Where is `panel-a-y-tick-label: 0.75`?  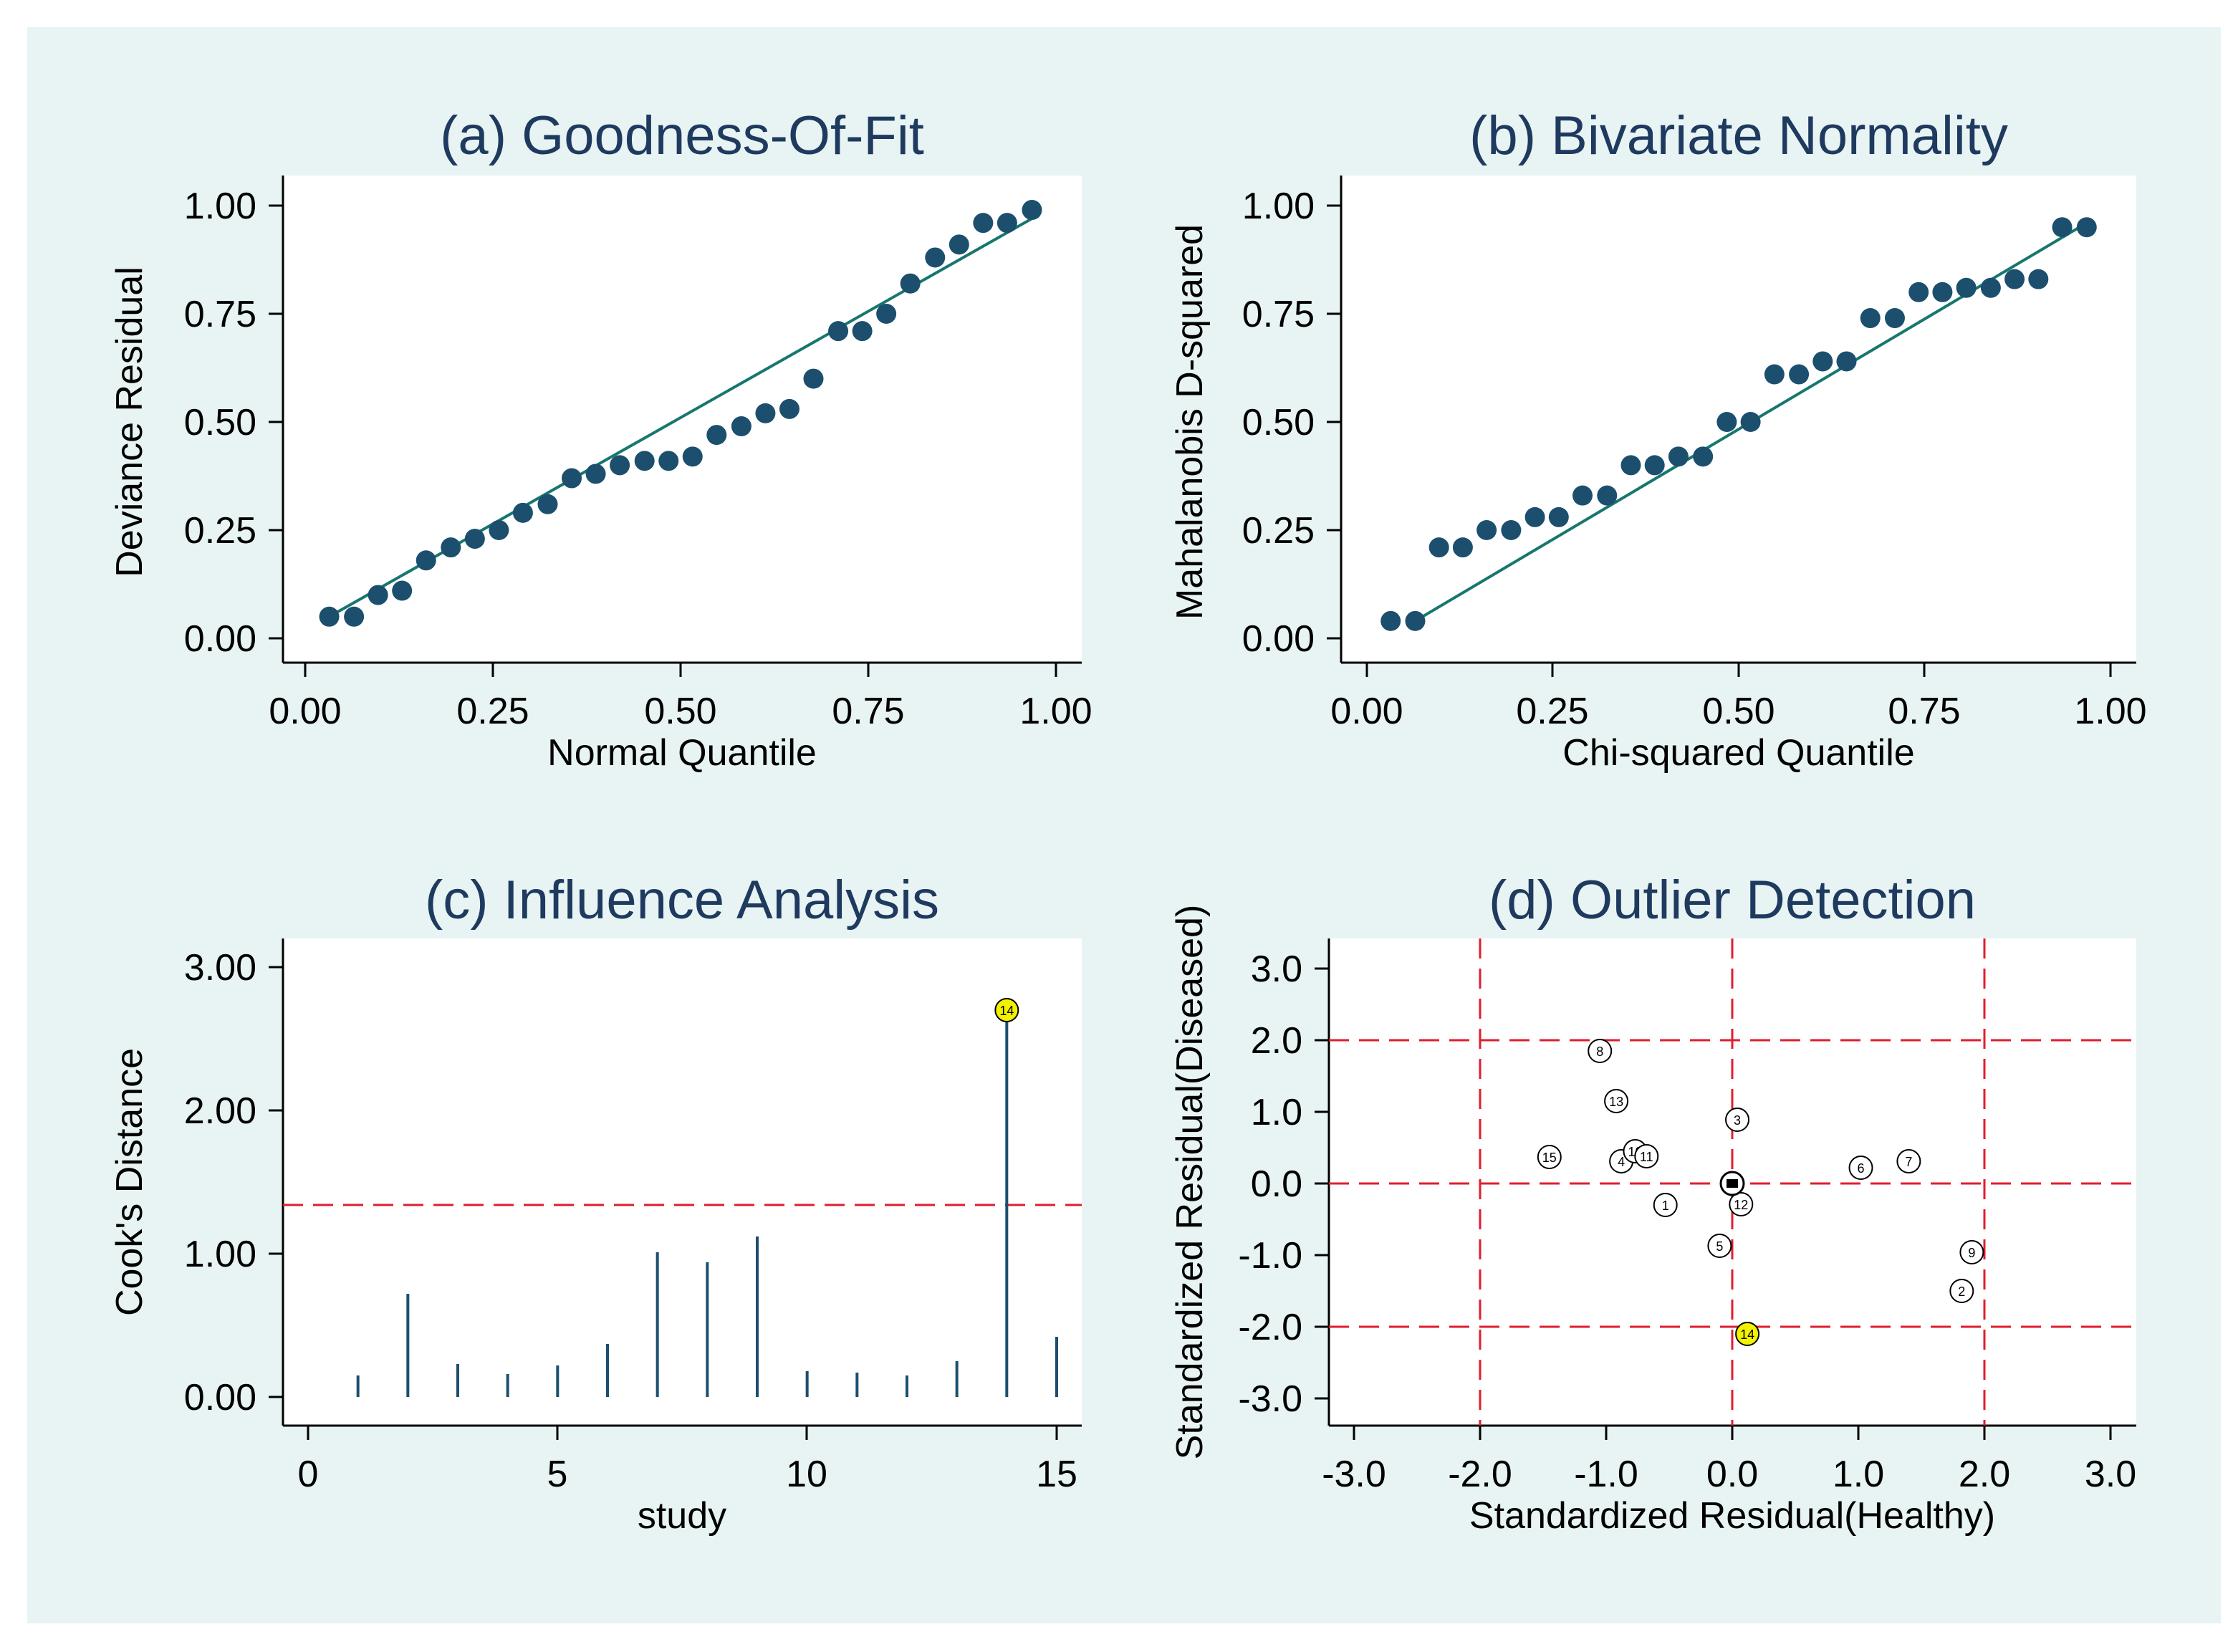 panel-a-y-tick-label: 0.75 is located at coordinates (220, 314).